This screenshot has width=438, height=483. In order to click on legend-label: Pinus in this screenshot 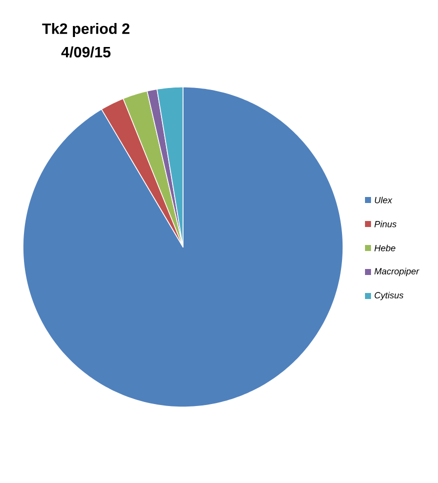, I will do `click(385, 224)`.